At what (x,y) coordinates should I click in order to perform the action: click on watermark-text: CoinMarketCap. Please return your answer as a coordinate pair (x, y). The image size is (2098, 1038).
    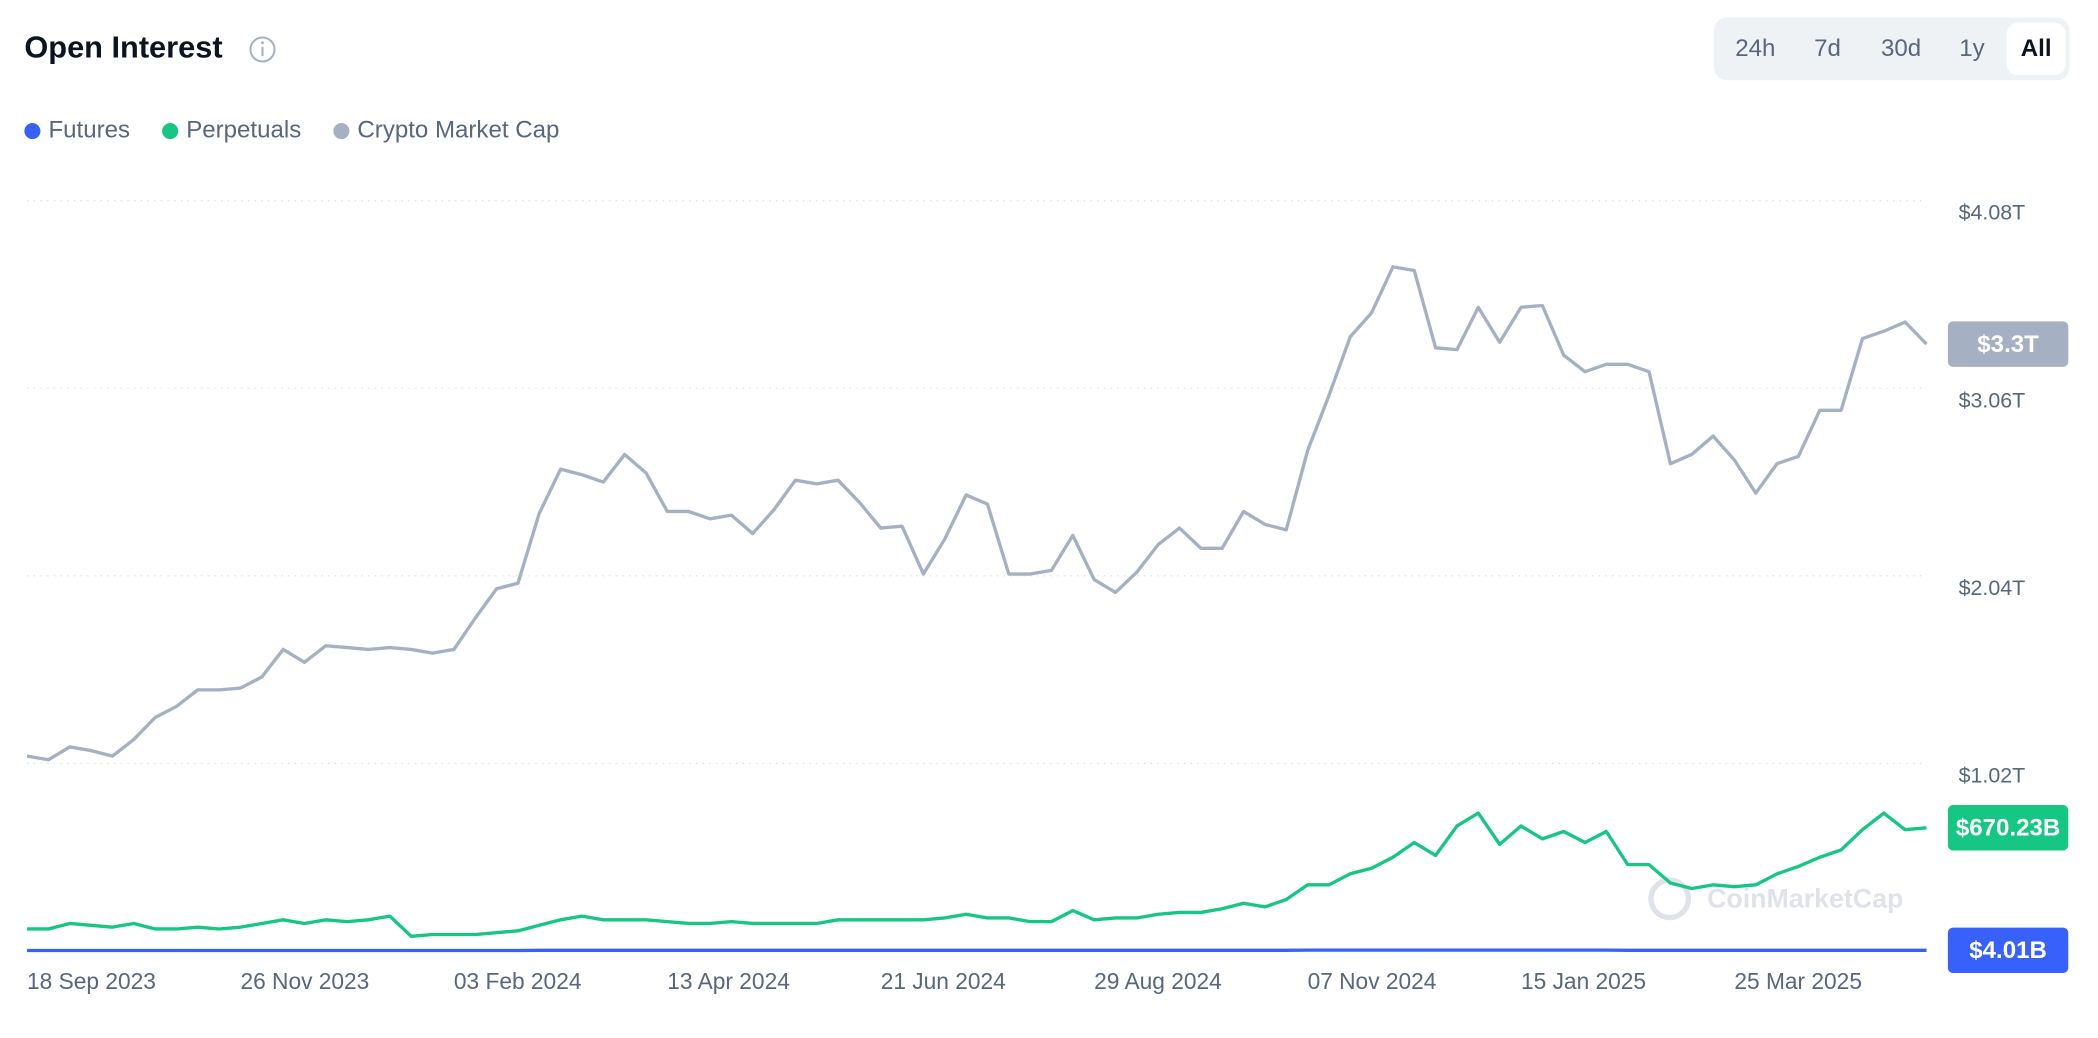
    Looking at the image, I should click on (1805, 898).